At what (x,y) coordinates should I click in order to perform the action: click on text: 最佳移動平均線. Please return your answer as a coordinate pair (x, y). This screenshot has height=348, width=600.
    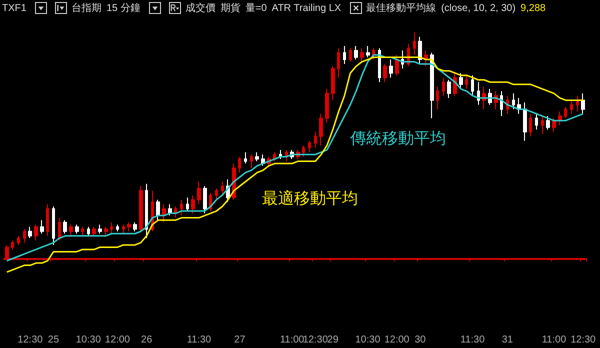
    Looking at the image, I should click on (401, 8).